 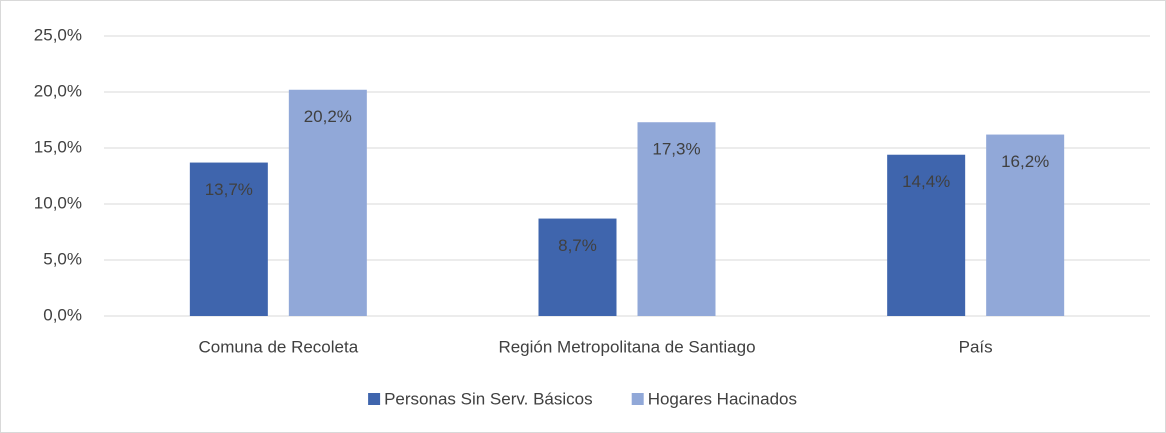 What do you see at coordinates (58, 146) in the screenshot?
I see `y-tick-label: 15,0%` at bounding box center [58, 146].